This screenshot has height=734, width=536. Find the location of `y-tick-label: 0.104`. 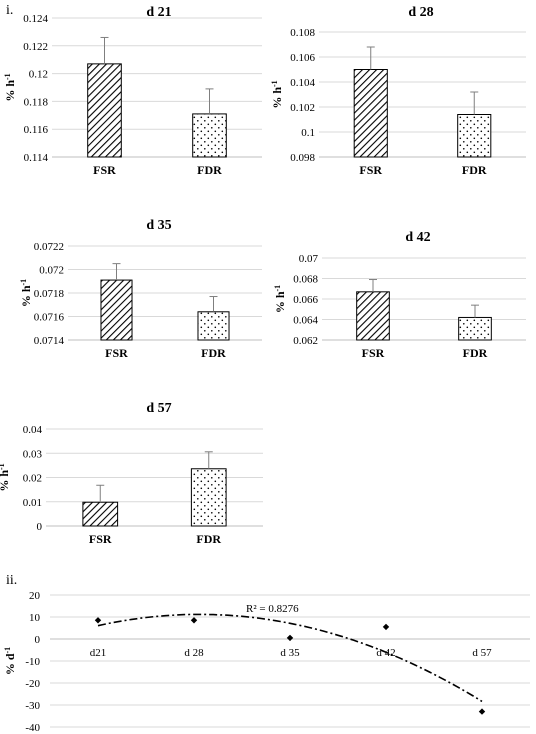

y-tick-label: 0.104 is located at coordinates (302, 83).